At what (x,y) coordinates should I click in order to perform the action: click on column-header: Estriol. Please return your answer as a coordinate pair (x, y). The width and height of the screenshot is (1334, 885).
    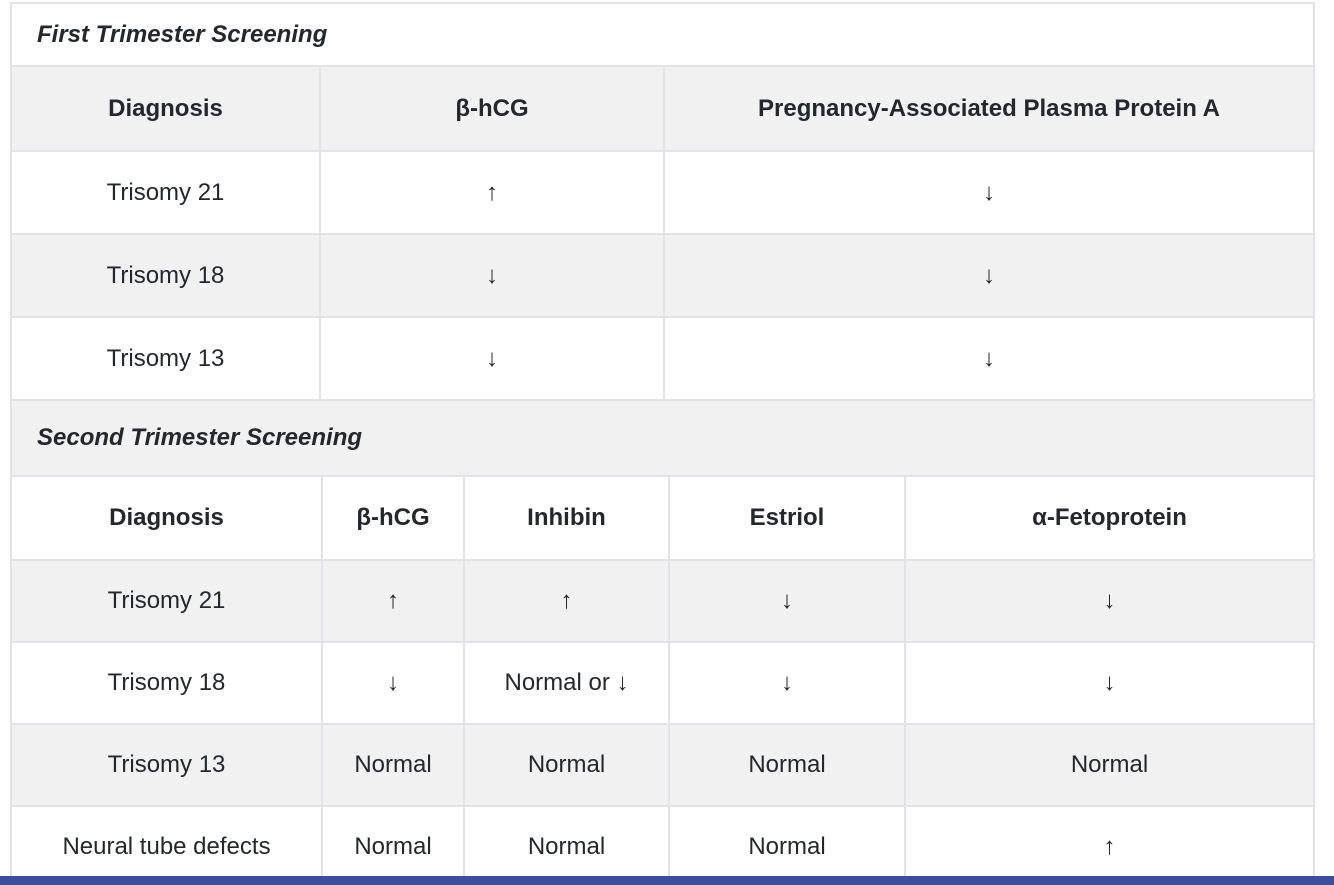
    Looking at the image, I should click on (787, 518).